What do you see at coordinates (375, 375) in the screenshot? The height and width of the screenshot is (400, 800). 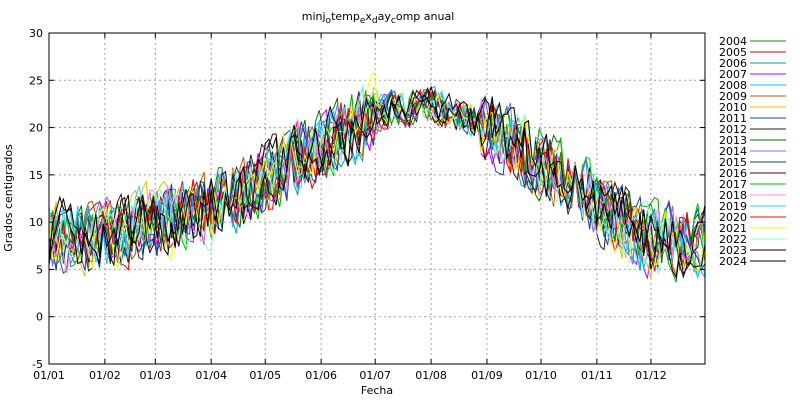 I see `x-tick-label: 01/07` at bounding box center [375, 375].